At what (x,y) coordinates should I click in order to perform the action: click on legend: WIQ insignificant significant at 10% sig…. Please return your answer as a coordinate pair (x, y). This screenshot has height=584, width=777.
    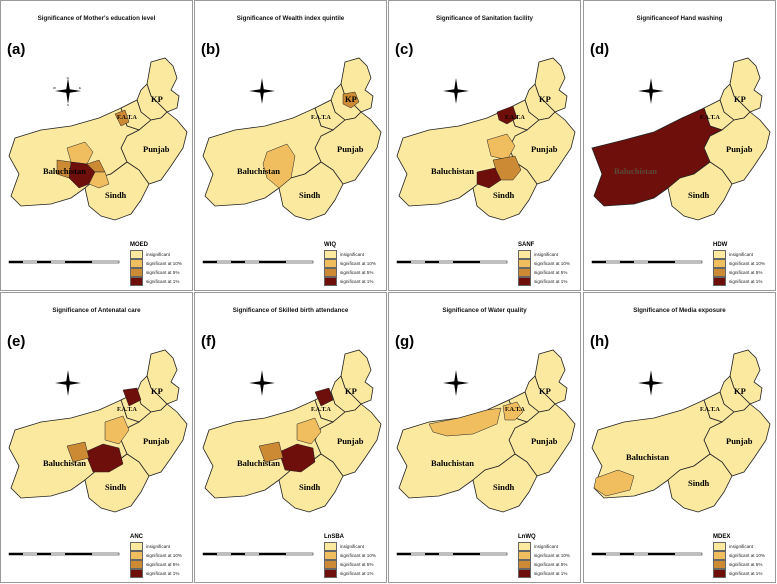
    Looking at the image, I should click on (353, 264).